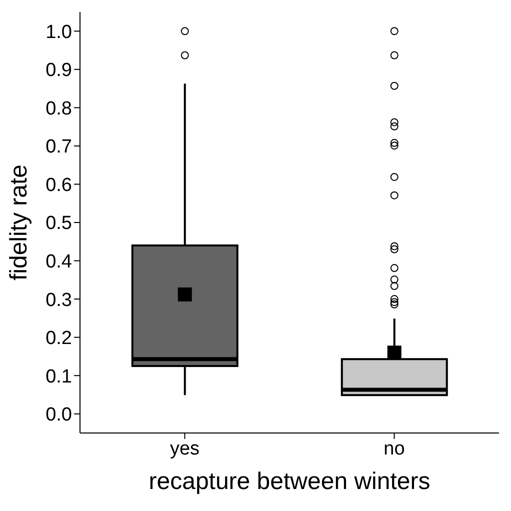 The image size is (511, 511). I want to click on y-axis-title: fidelity rate, so click(19, 222).